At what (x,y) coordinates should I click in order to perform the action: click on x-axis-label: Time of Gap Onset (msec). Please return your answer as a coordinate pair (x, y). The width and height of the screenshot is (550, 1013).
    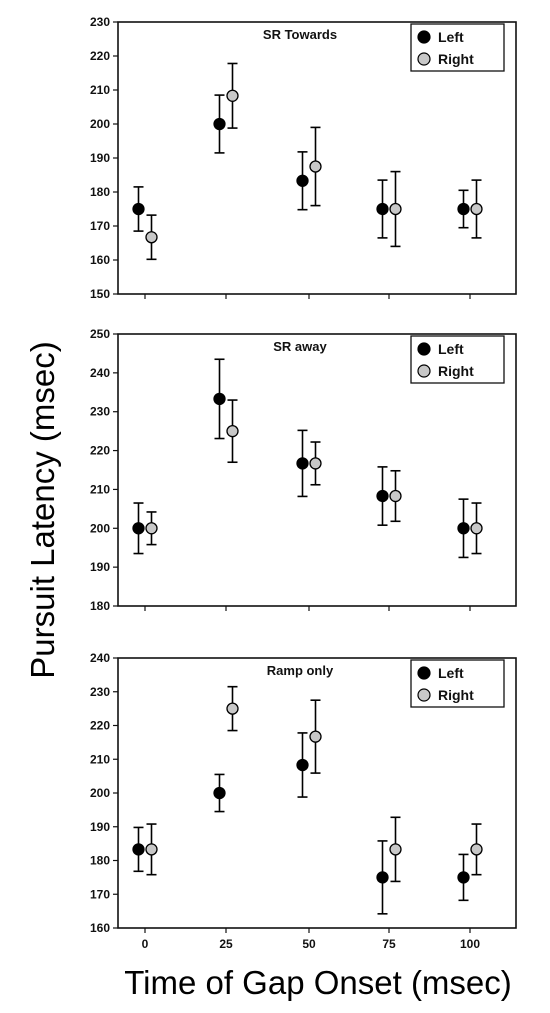
    Looking at the image, I should click on (318, 982).